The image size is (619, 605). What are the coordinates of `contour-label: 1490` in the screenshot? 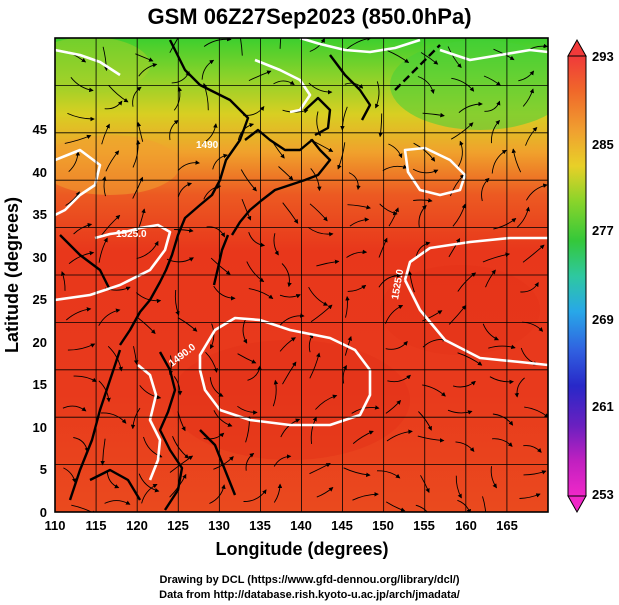 It's located at (207, 145).